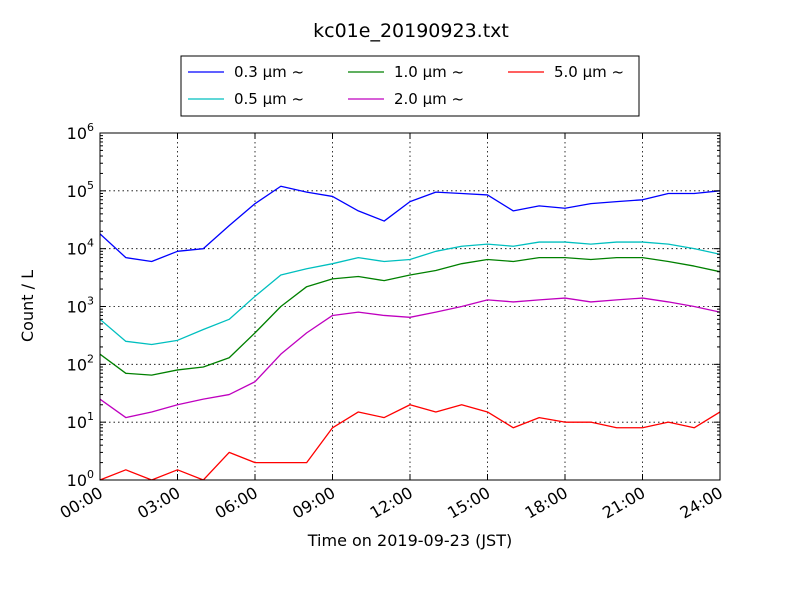 The height and width of the screenshot is (600, 800). Describe the element at coordinates (269, 99) in the screenshot. I see `legend-label: 0.5 μm ~` at that location.